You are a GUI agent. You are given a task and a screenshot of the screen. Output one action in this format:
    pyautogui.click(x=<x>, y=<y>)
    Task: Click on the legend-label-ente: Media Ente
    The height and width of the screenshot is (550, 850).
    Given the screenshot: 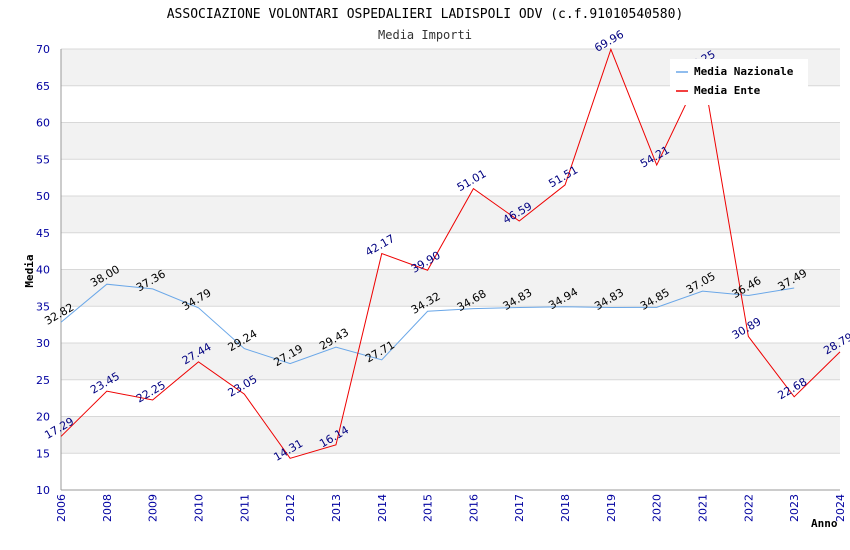 What is the action you would take?
    pyautogui.click(x=727, y=90)
    